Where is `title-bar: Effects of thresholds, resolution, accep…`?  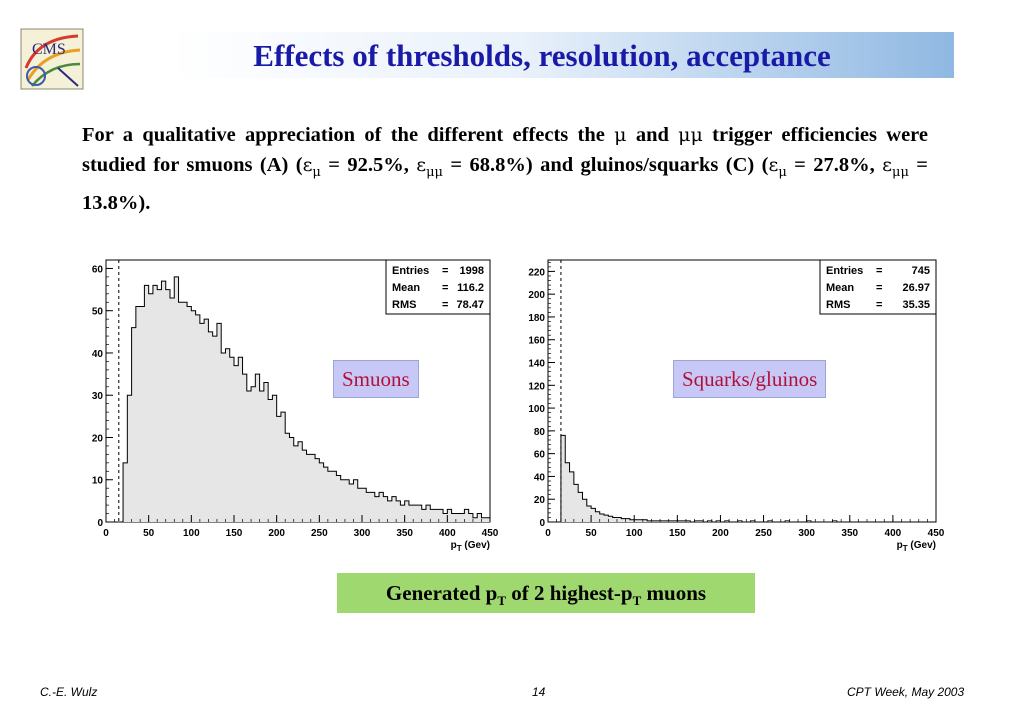 title-bar: Effects of thresholds, resolution, accep… is located at coordinates (562, 55).